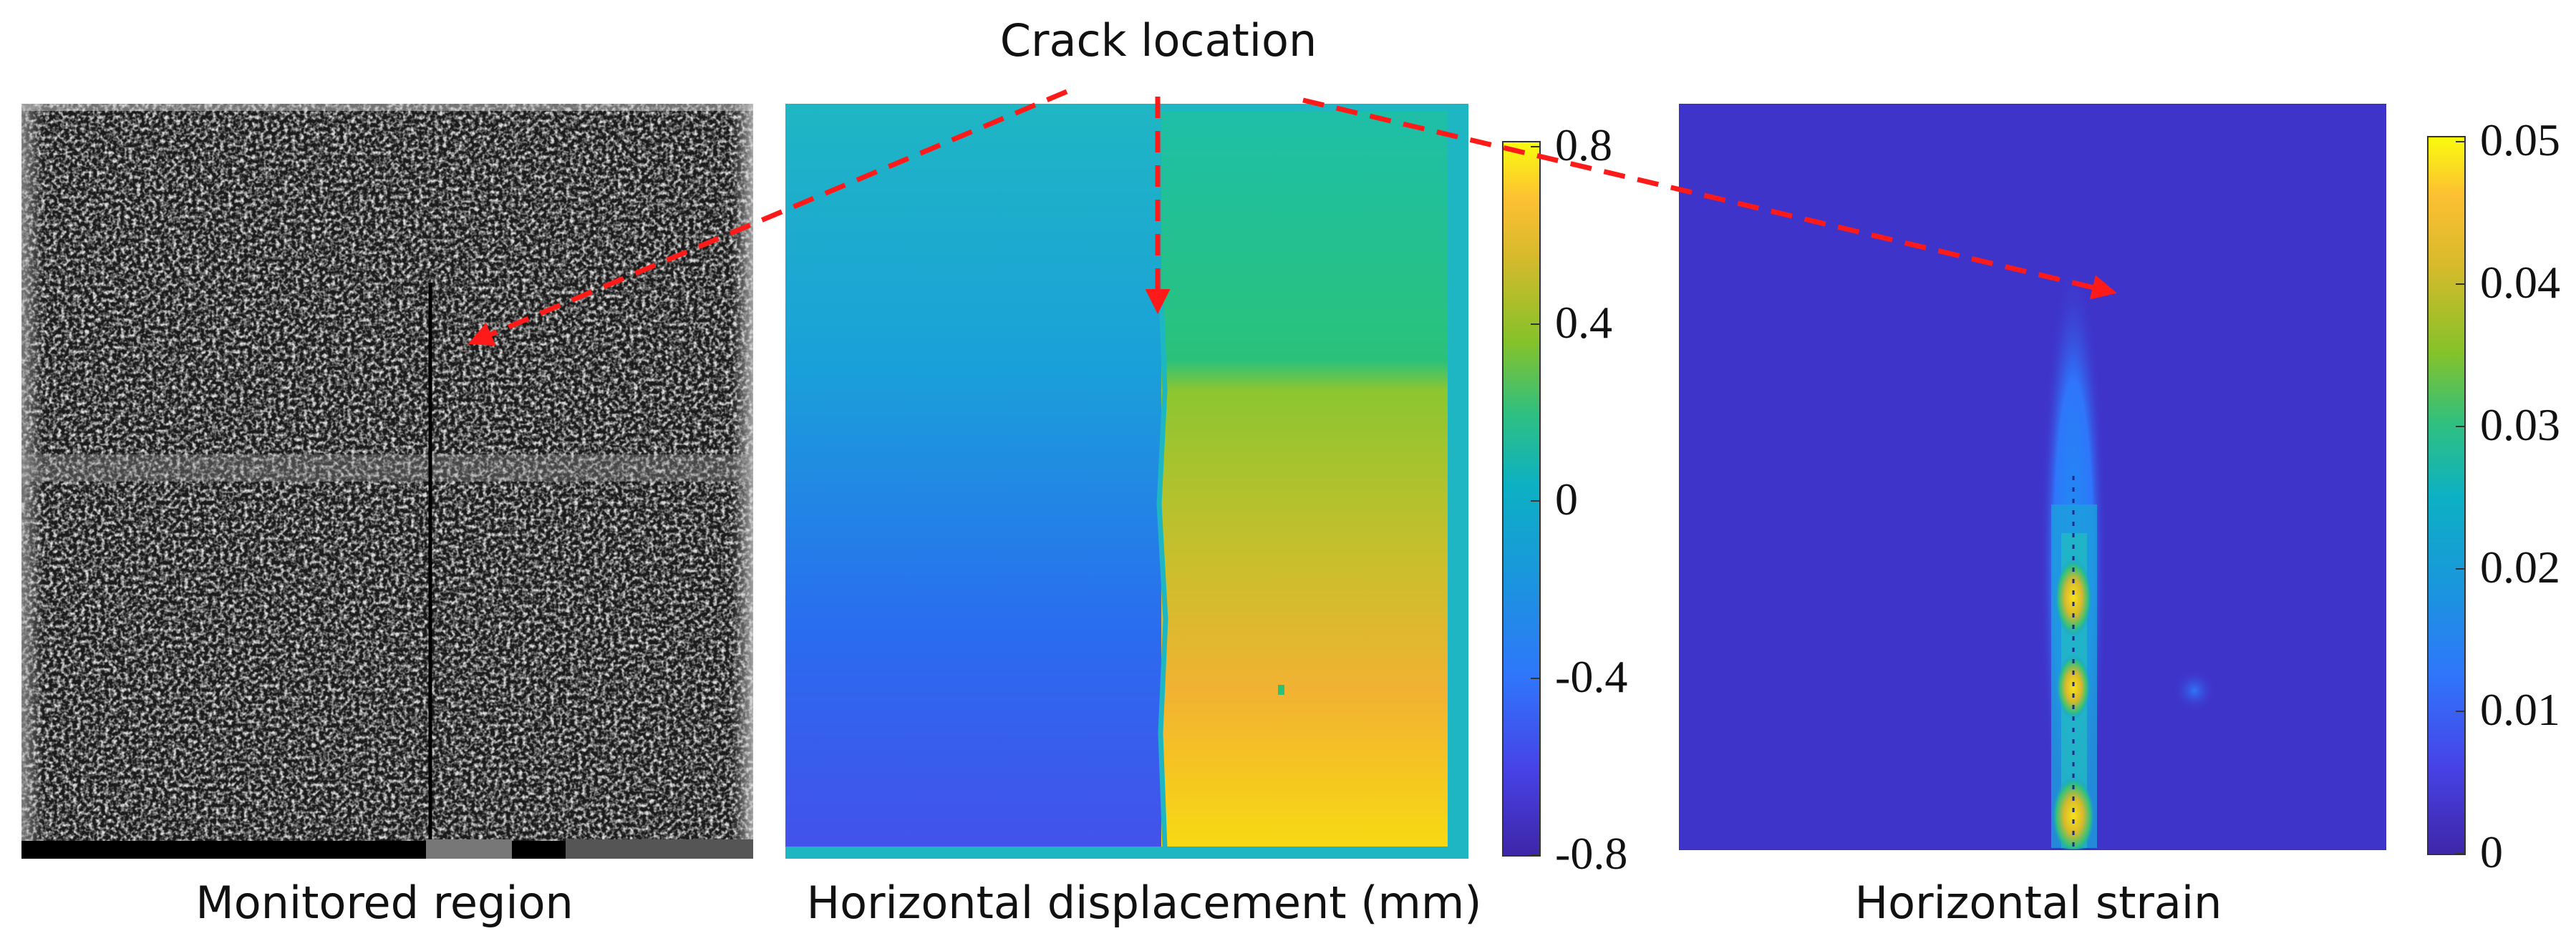 This screenshot has width=2576, height=941. What do you see at coordinates (384, 903) in the screenshot?
I see `caption-monitored-region: Monitored region` at bounding box center [384, 903].